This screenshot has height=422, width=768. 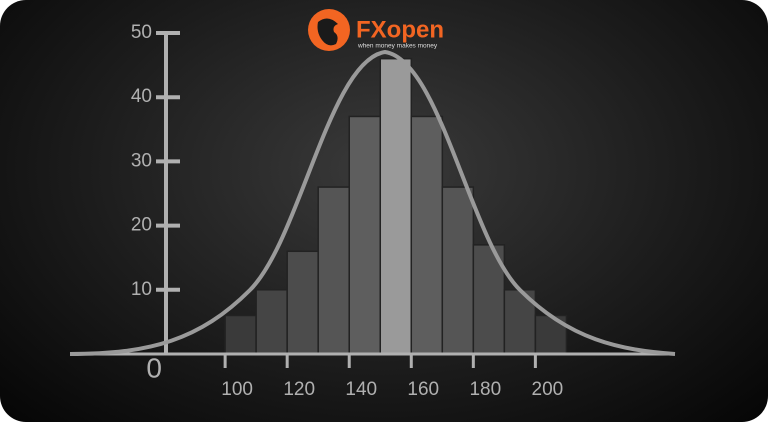 I want to click on y-tick-label: 10, so click(x=141, y=289).